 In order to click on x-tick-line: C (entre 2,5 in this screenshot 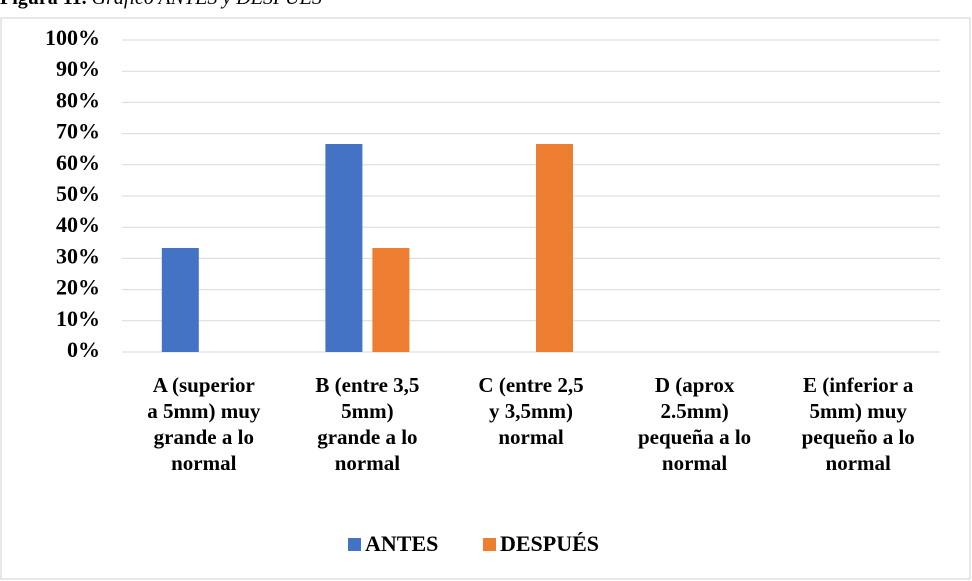, I will do `click(530, 385)`.